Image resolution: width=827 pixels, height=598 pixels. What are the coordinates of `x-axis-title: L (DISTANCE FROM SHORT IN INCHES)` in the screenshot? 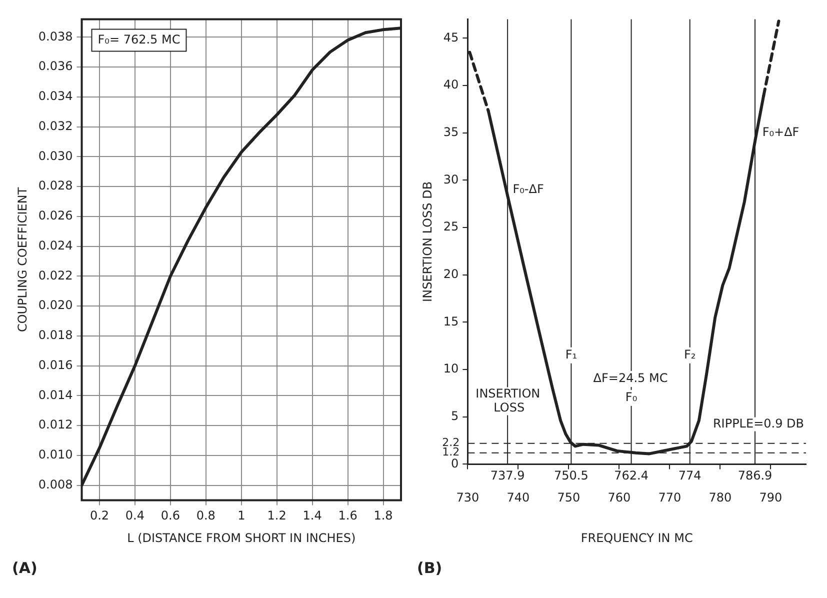 It's located at (241, 537).